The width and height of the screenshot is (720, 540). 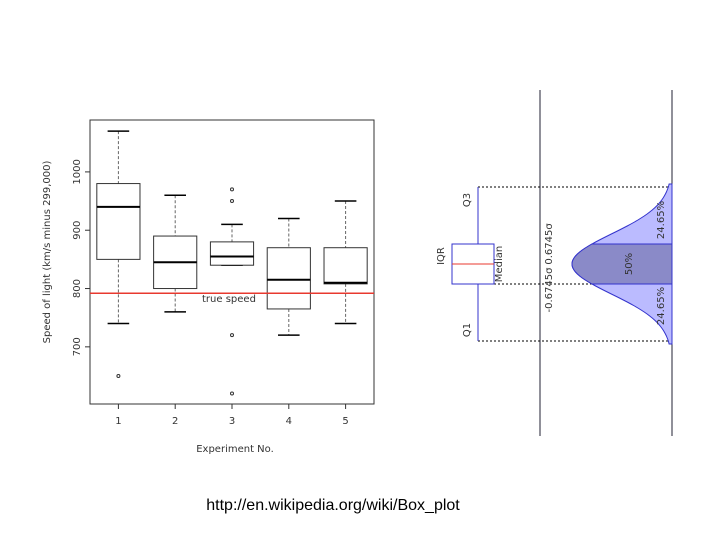 I want to click on diagram-label: 50%, so click(x=629, y=264).